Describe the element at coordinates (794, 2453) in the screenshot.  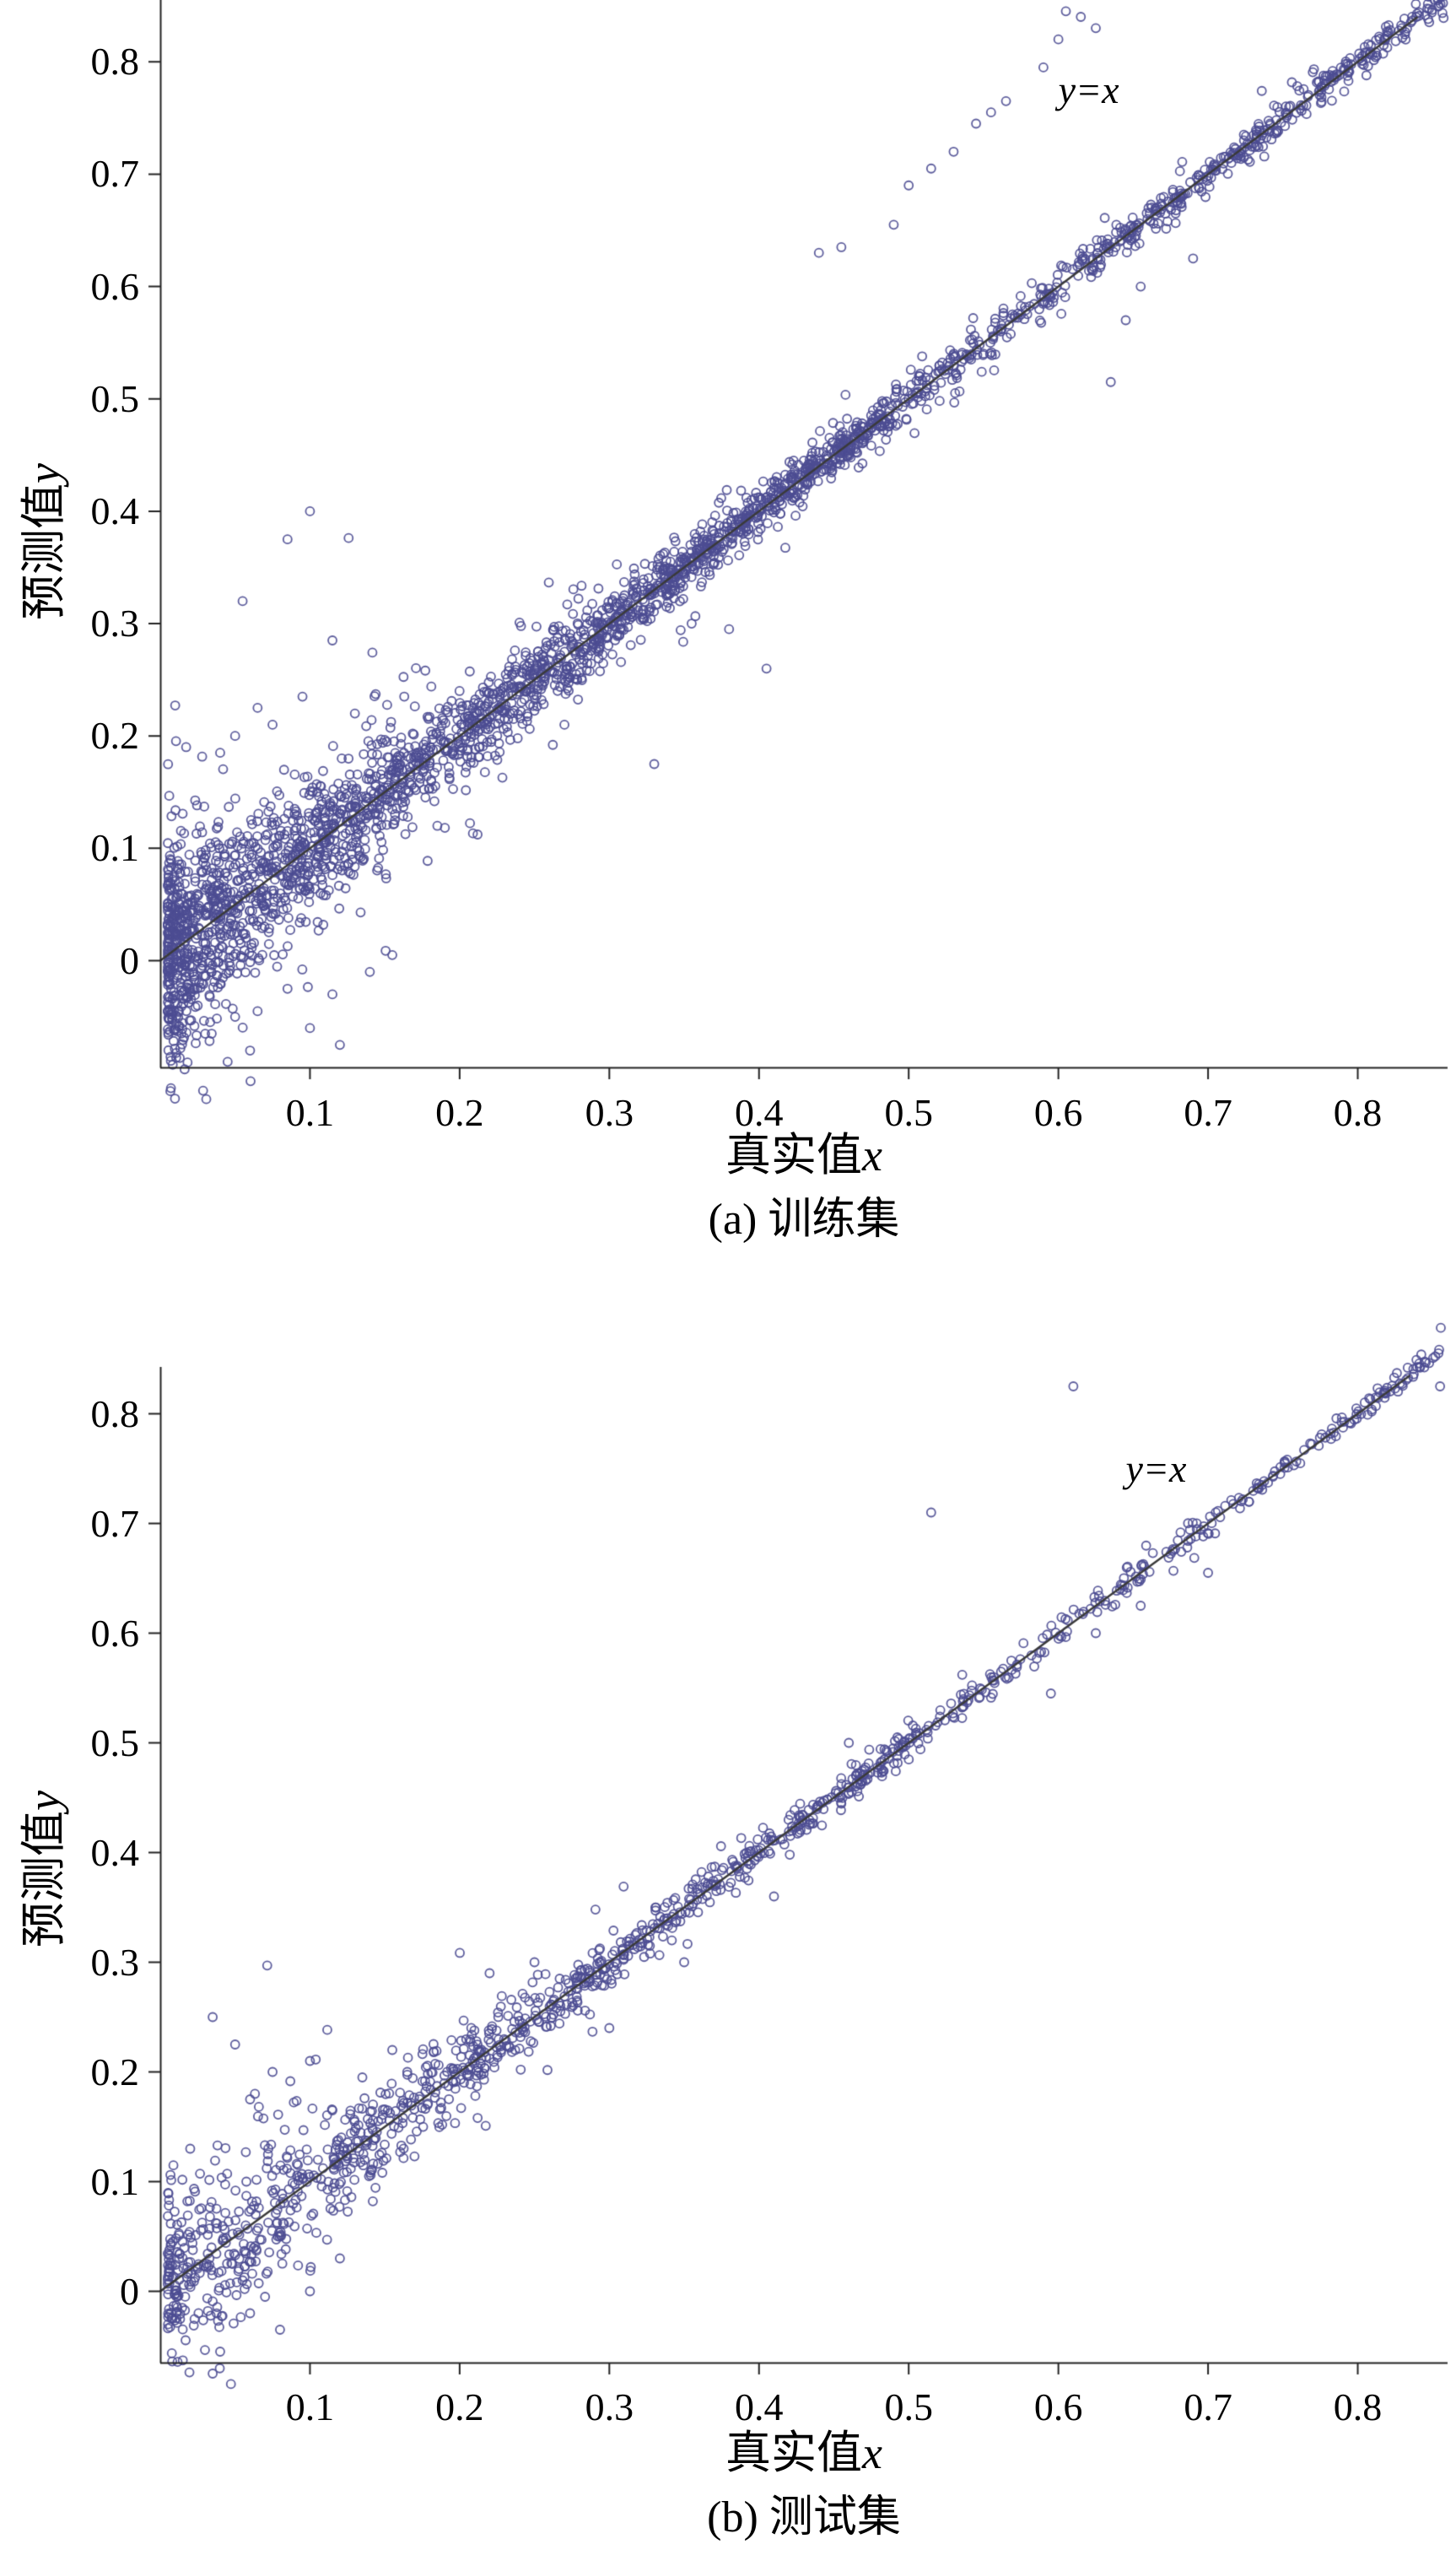
I see `x-axis-title-test-cn: 真实值` at that location.